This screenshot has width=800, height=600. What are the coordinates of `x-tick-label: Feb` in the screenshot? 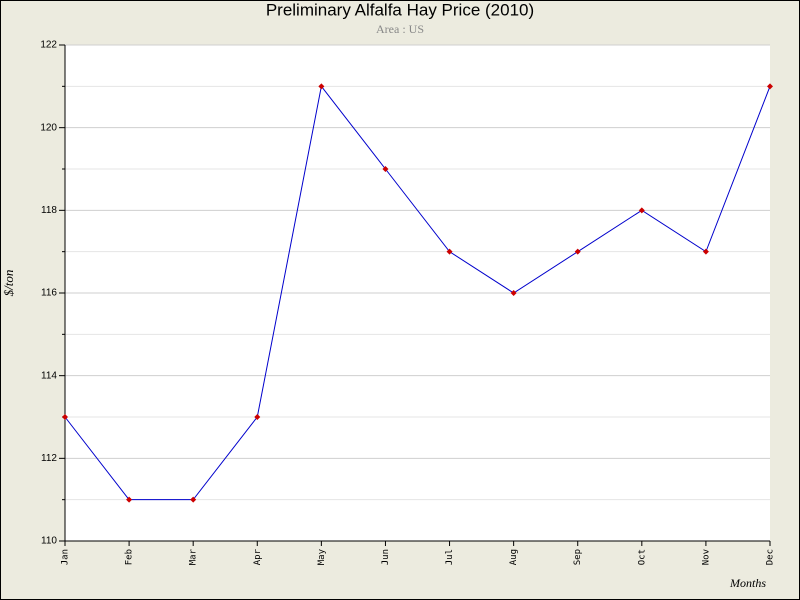 It's located at (130, 557).